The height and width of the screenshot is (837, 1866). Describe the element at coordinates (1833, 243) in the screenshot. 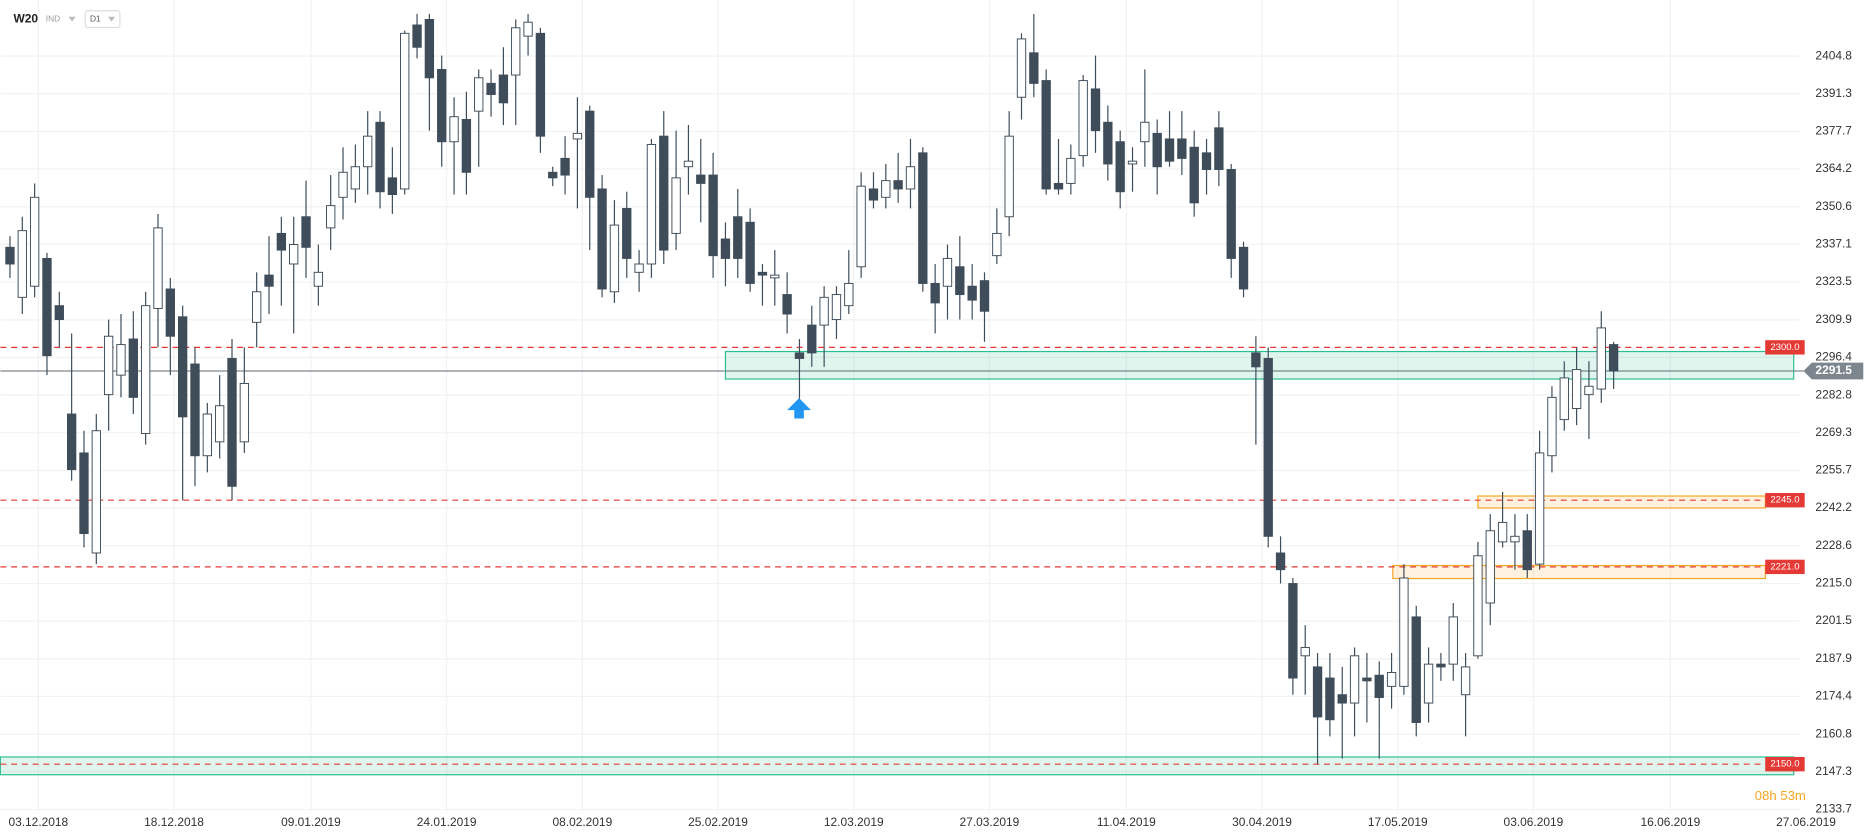

I see `y-tick-label: 2337.1` at that location.